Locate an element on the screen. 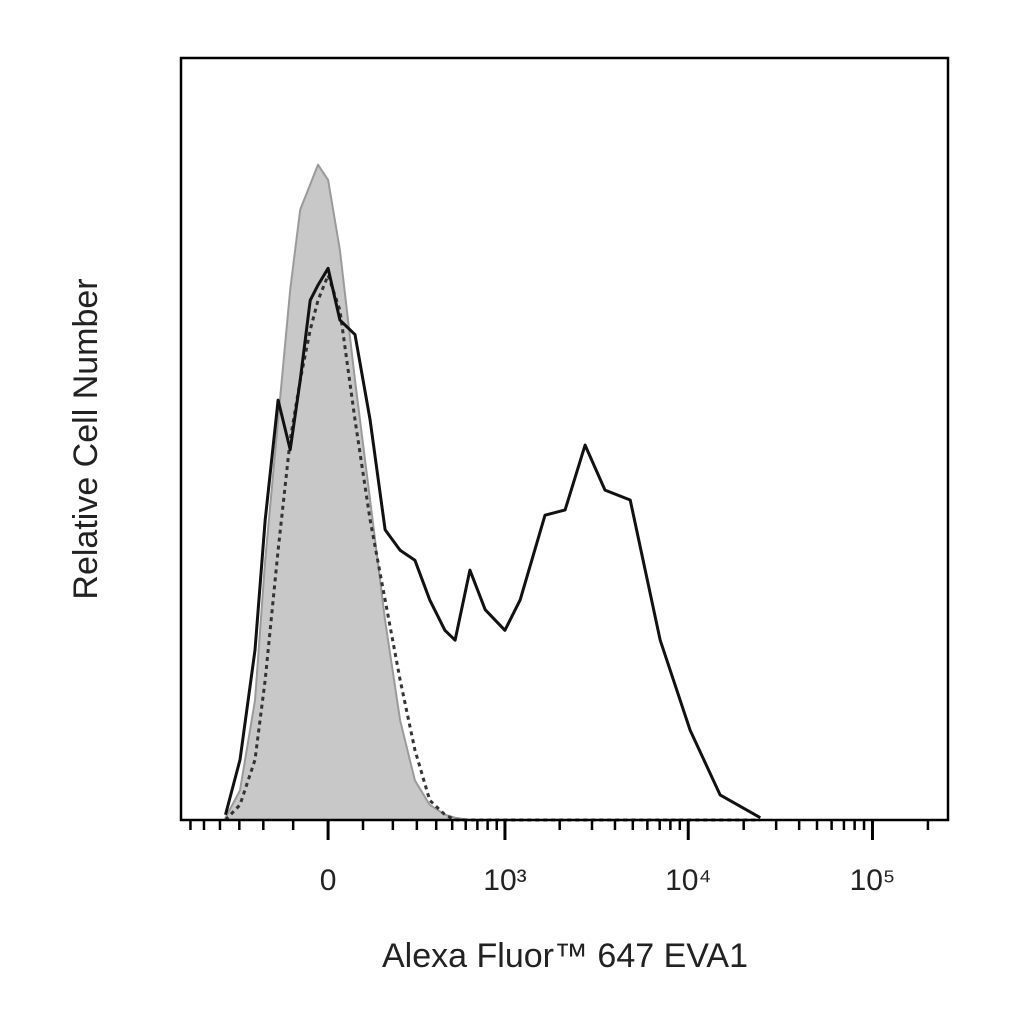  x-tick-label: 0 is located at coordinates (328, 880).